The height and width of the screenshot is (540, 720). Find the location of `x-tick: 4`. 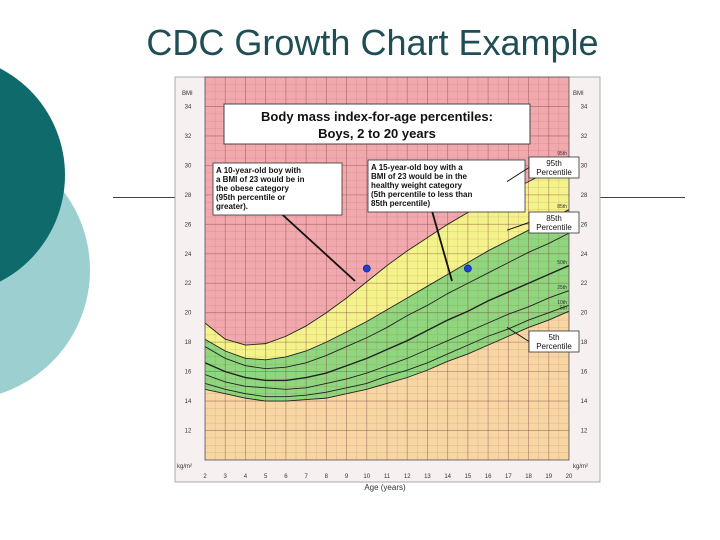

x-tick: 4 is located at coordinates (246, 477).